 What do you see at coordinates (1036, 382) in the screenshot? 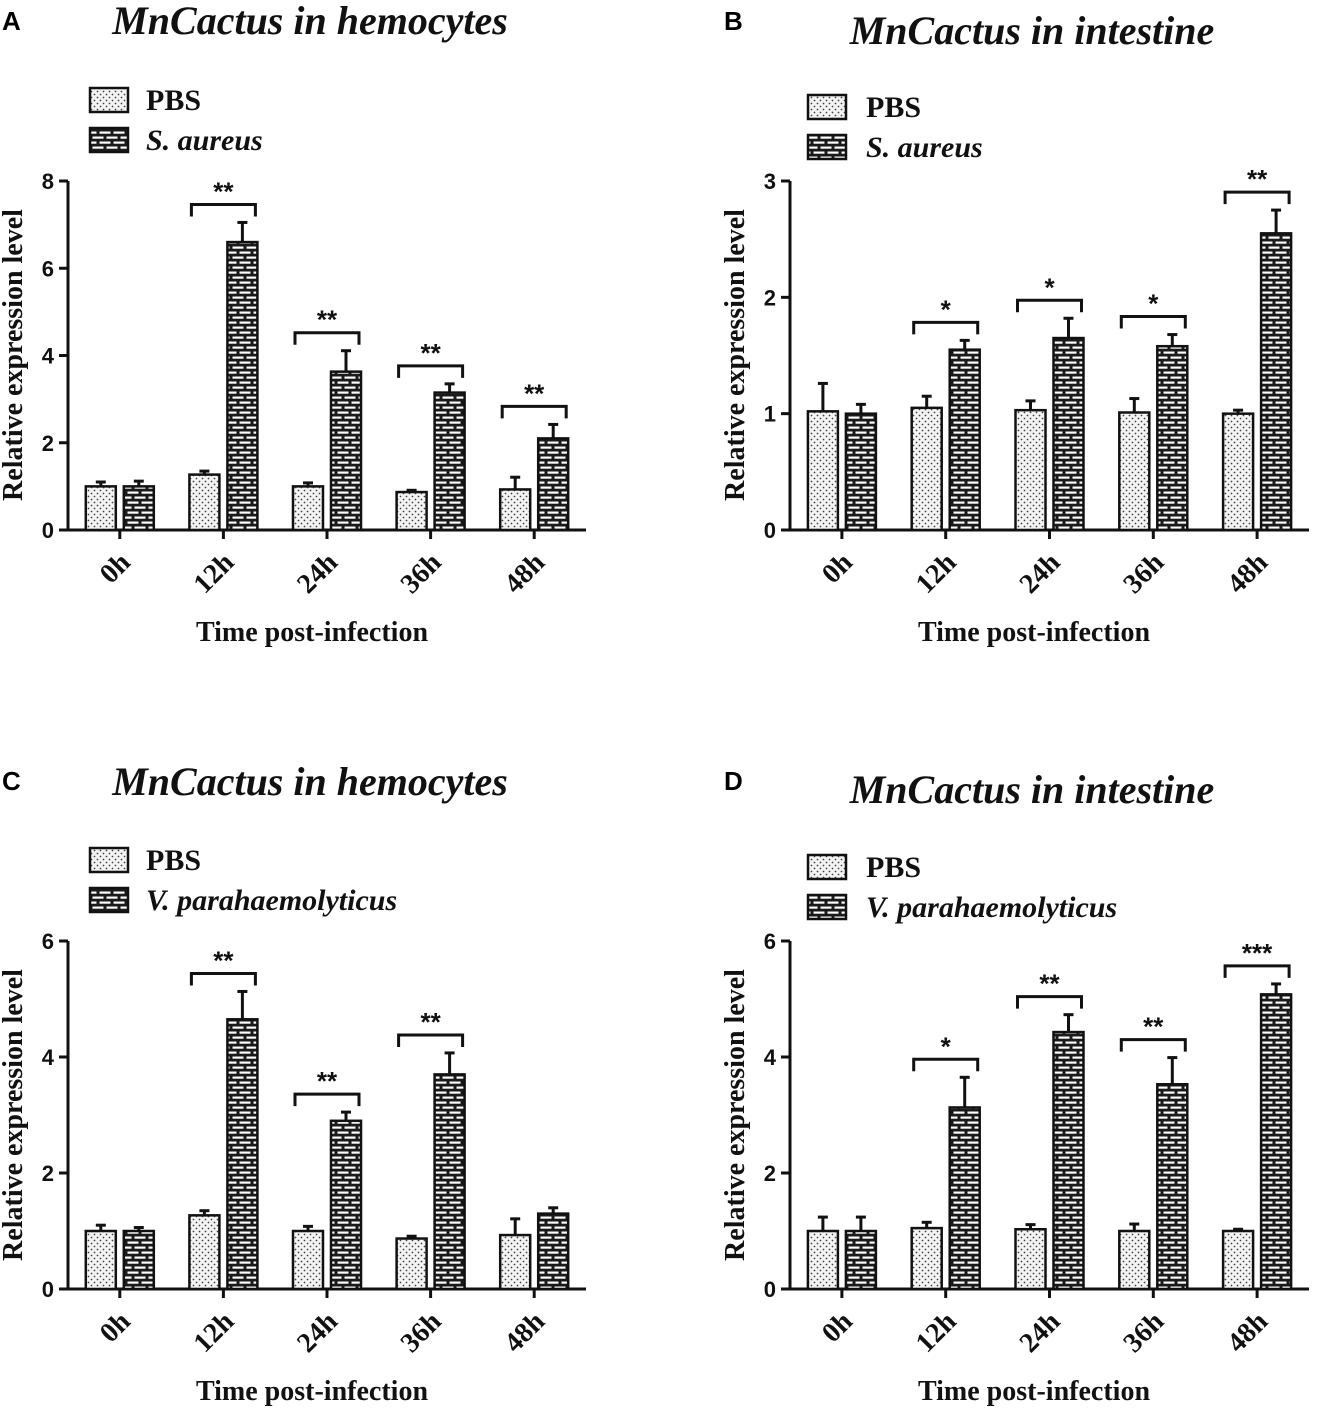
I see `plot-area: 0 1 2 3 0h 12h * 24h * 36h * 48h **` at bounding box center [1036, 382].